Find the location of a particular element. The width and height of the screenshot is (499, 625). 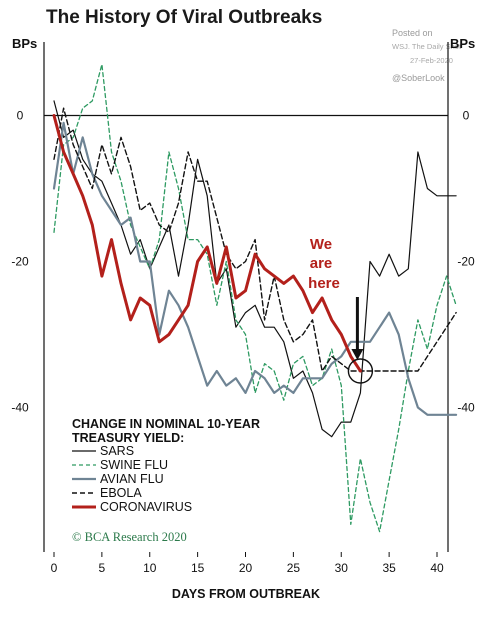

x-tick-label: 15 is located at coordinates (198, 568).